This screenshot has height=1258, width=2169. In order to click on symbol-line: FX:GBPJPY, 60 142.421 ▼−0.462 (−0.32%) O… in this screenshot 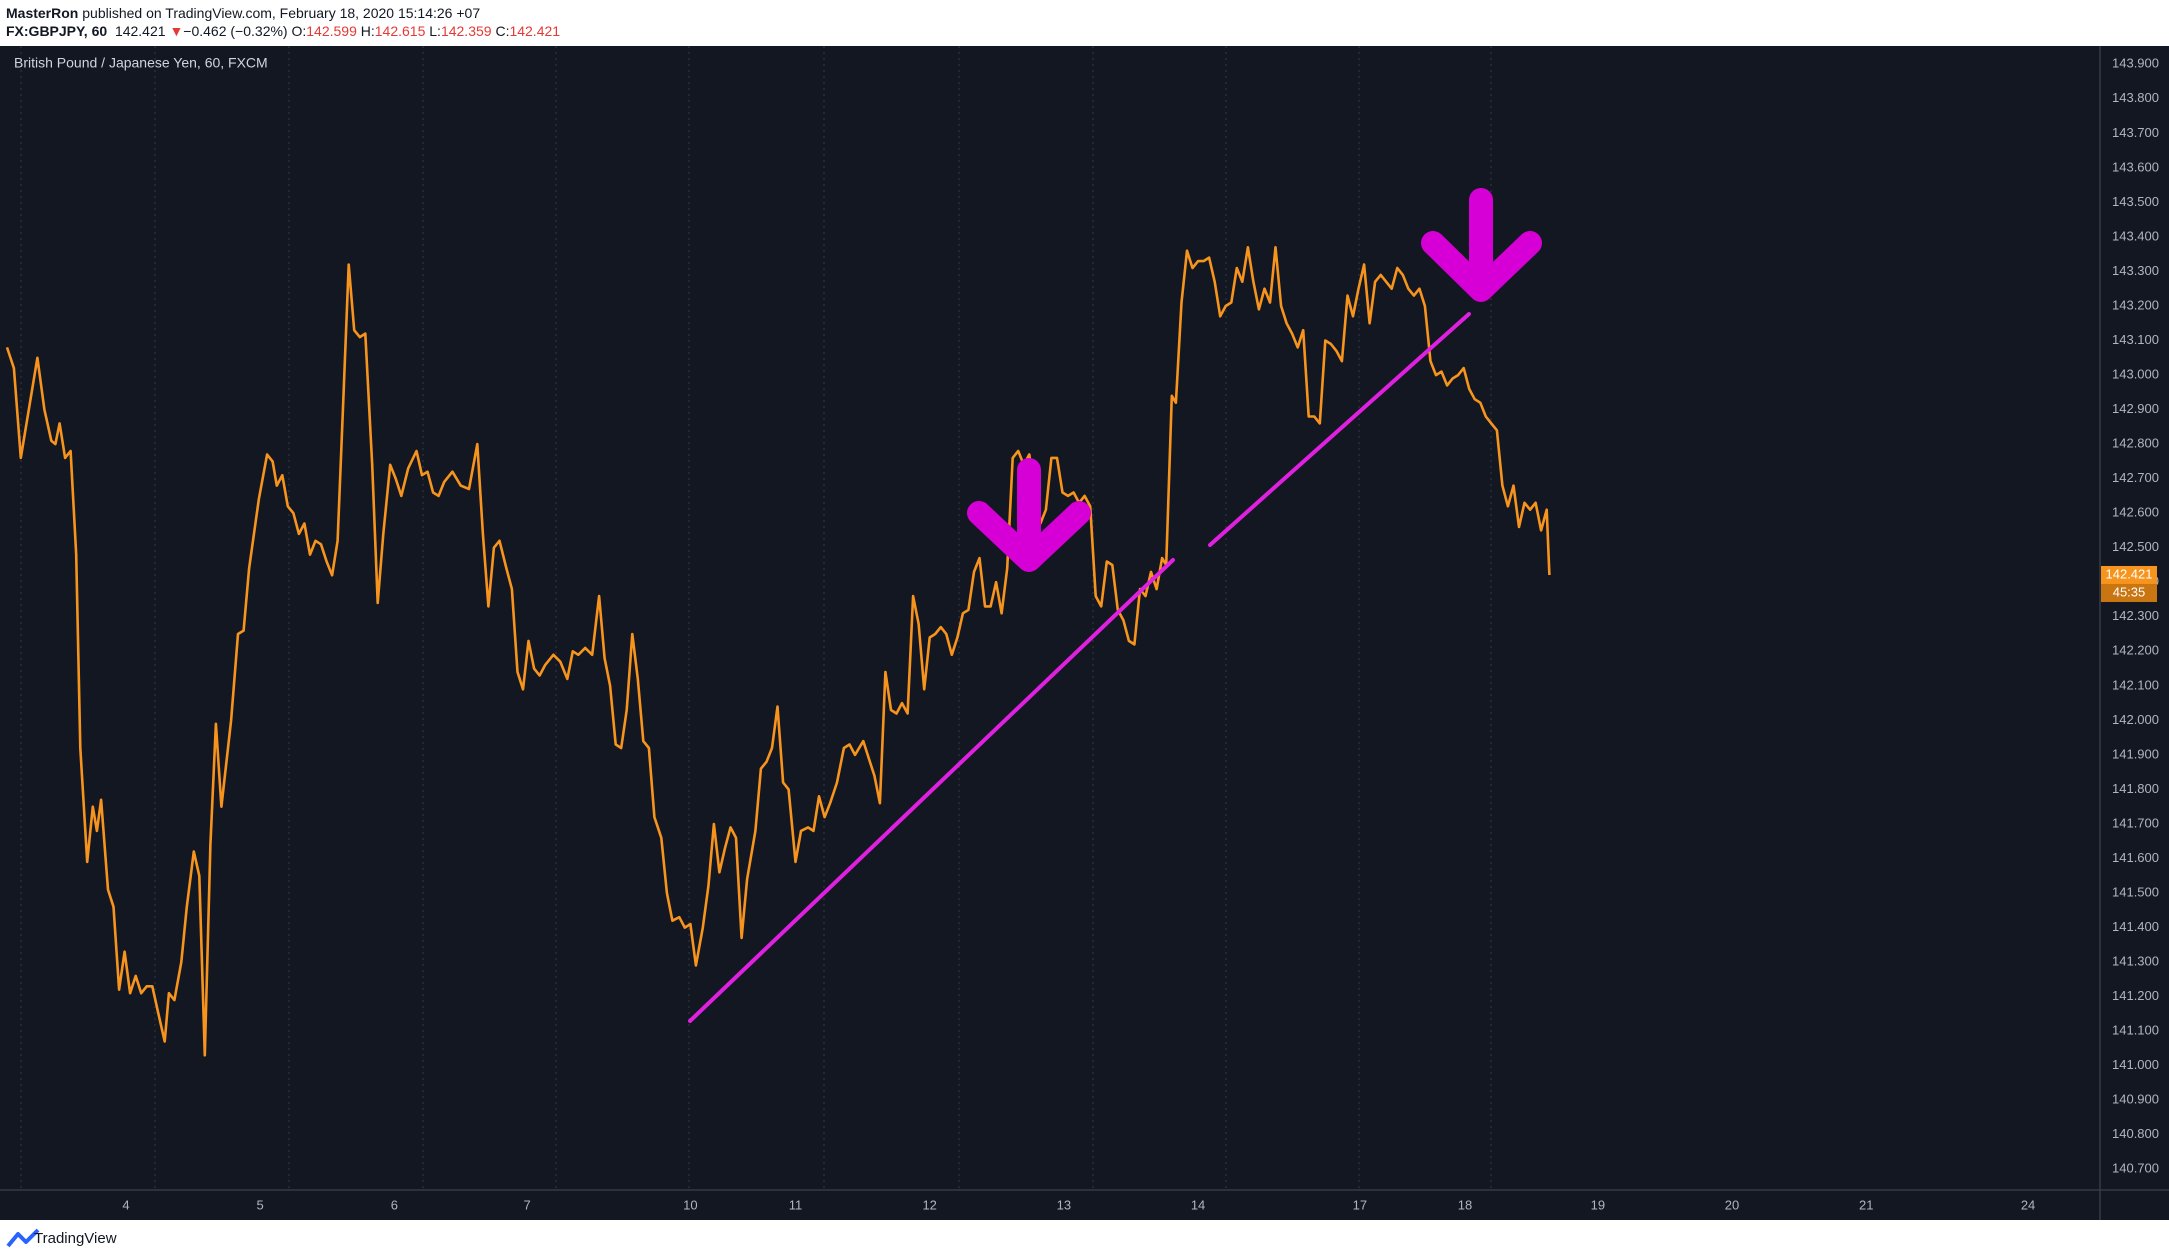, I will do `click(1087, 31)`.